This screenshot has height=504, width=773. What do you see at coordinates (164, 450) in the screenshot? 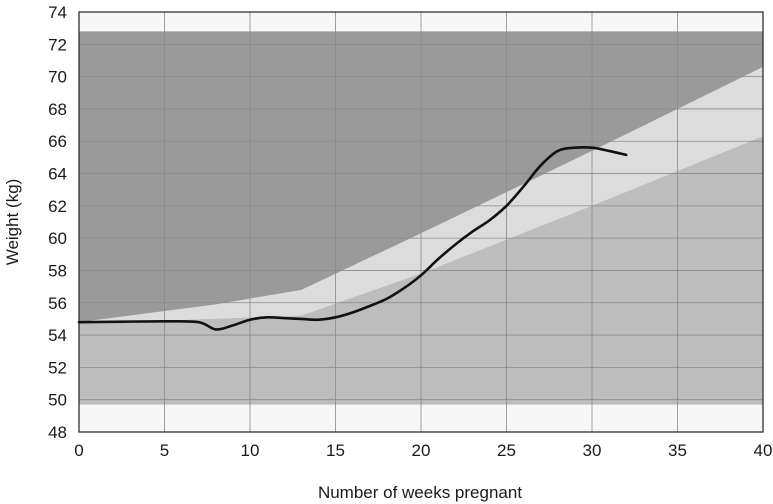
I see `x-tick-label: 5` at bounding box center [164, 450].